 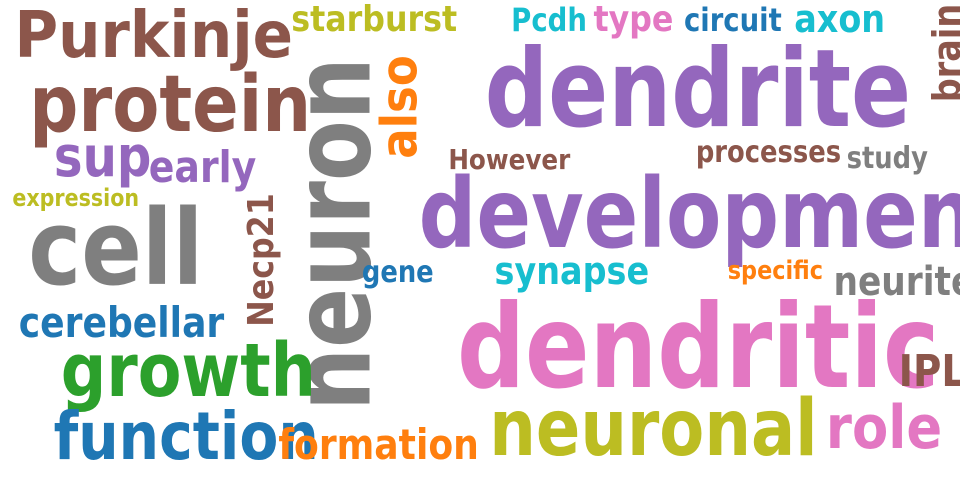 I want to click on word-cell: cell, so click(x=116, y=248).